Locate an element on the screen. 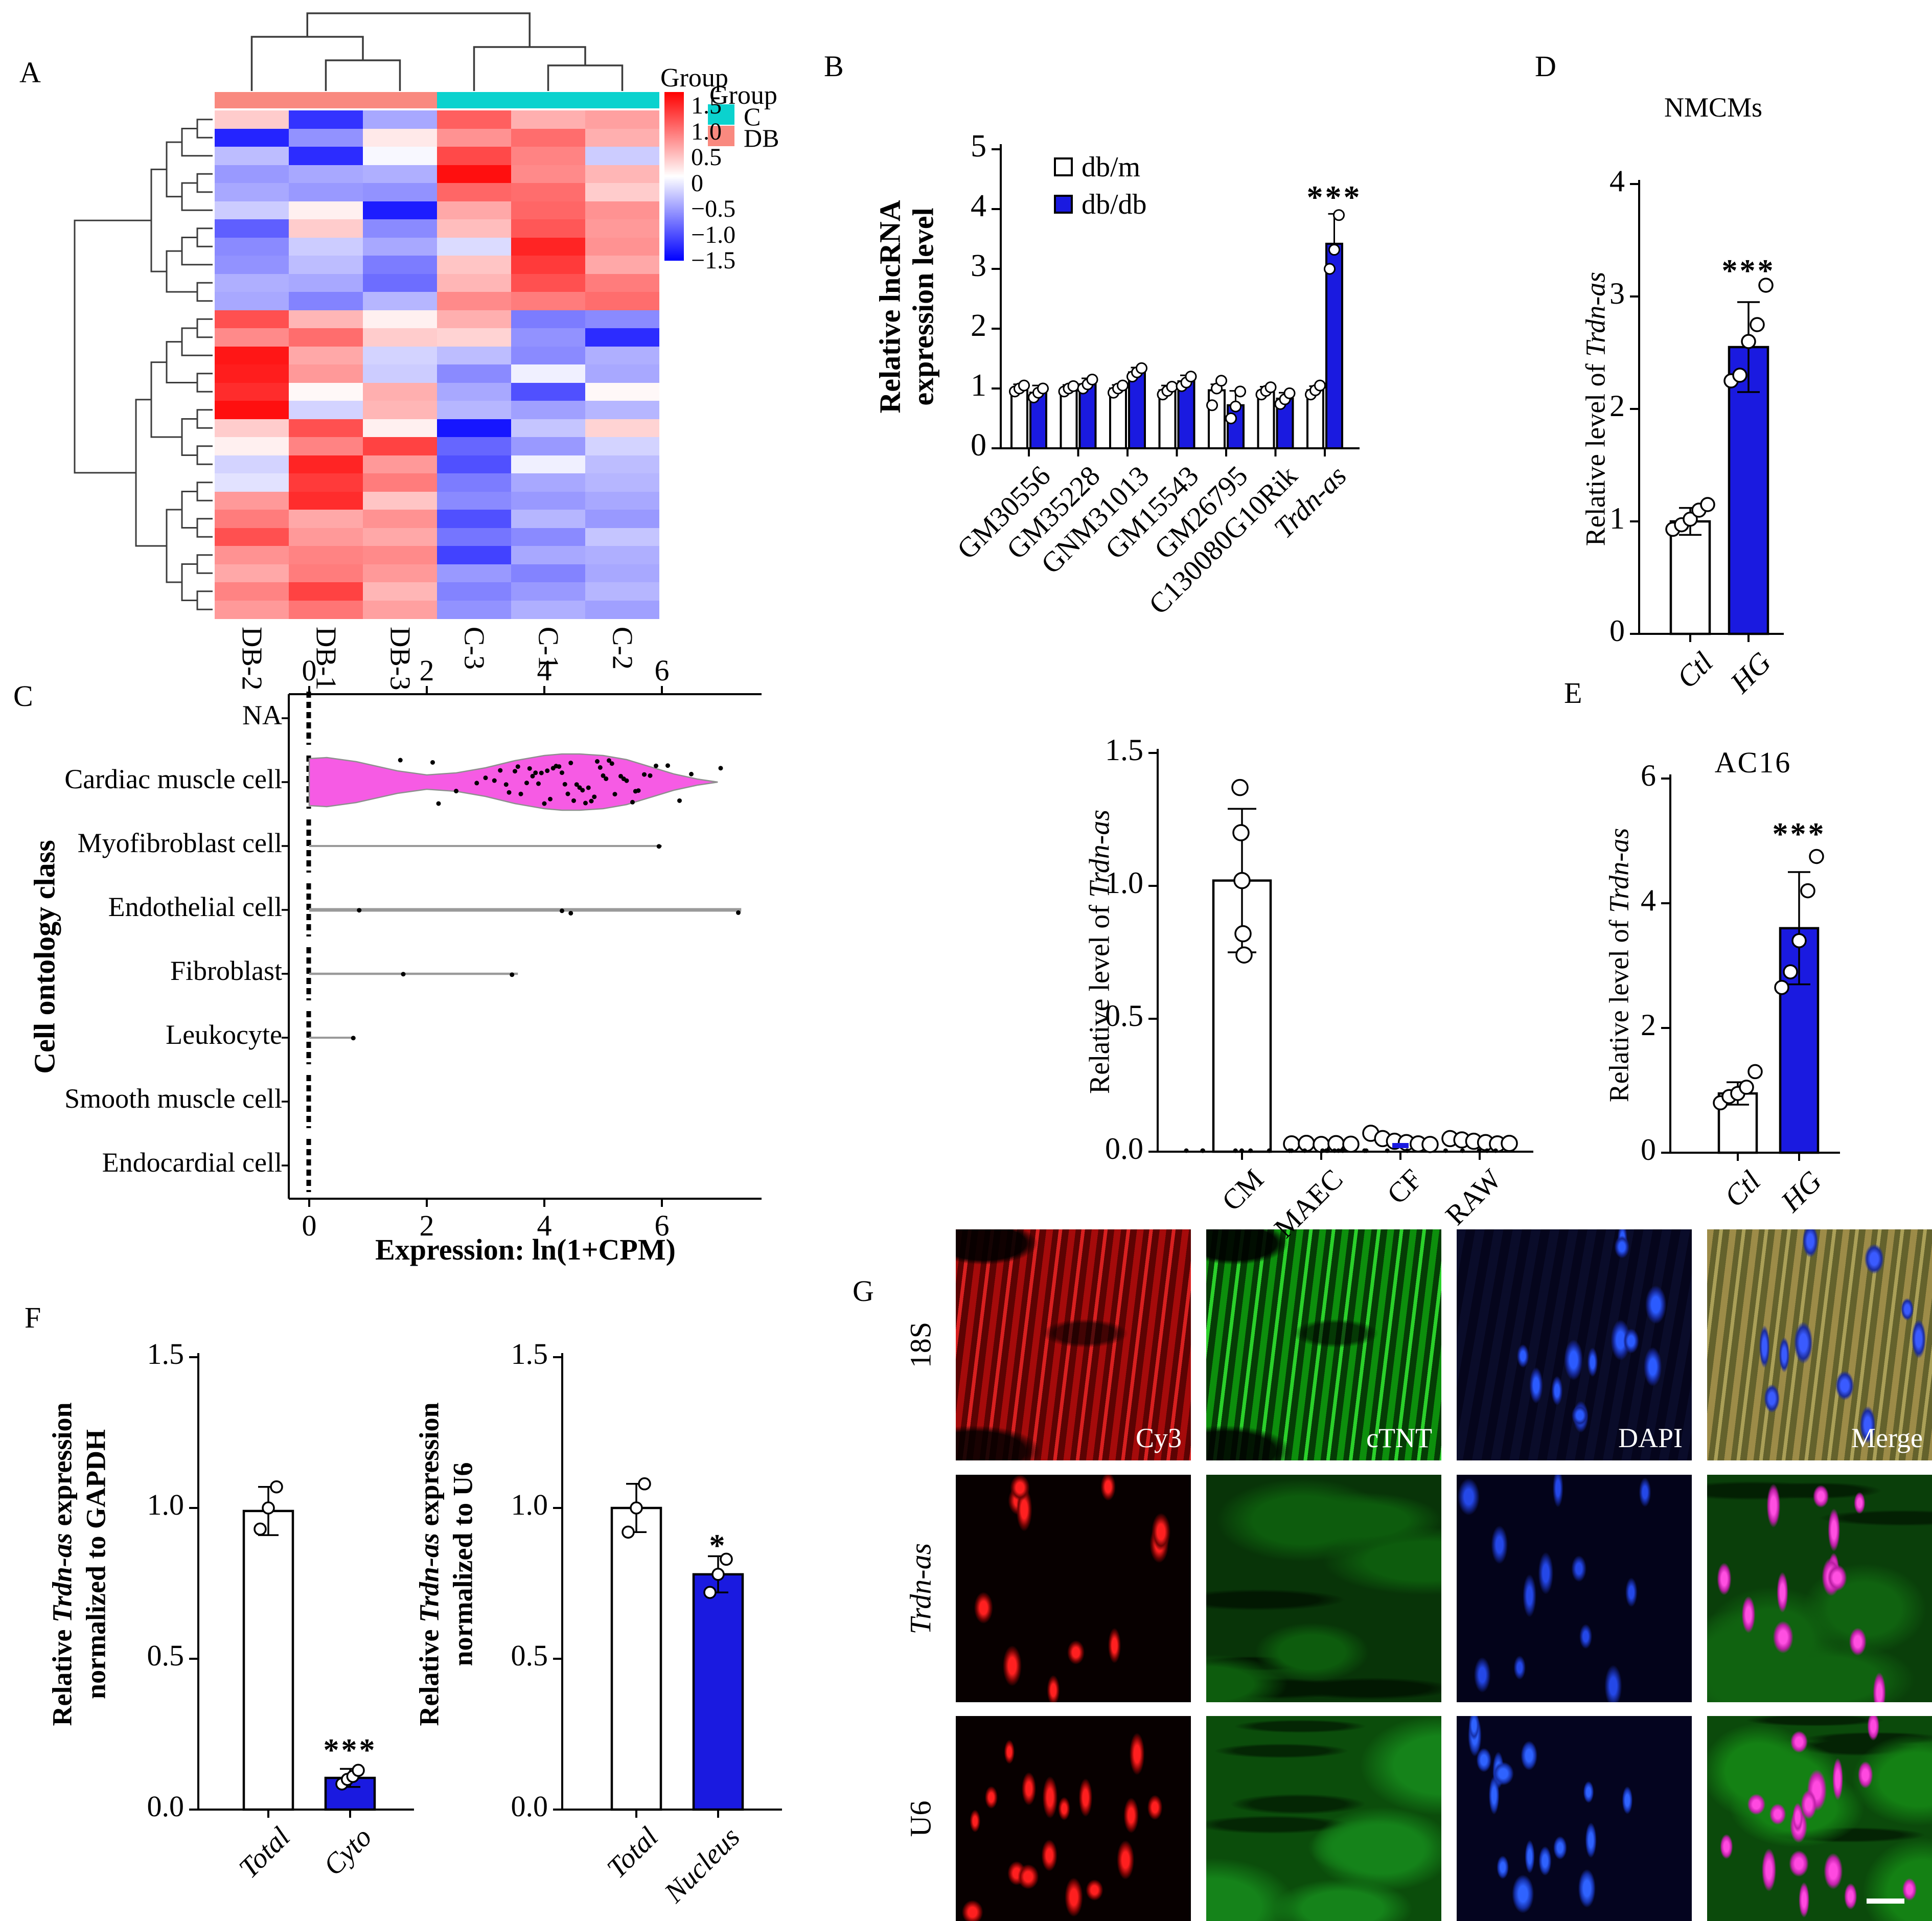  top-tick-label: 6 is located at coordinates (662, 670).